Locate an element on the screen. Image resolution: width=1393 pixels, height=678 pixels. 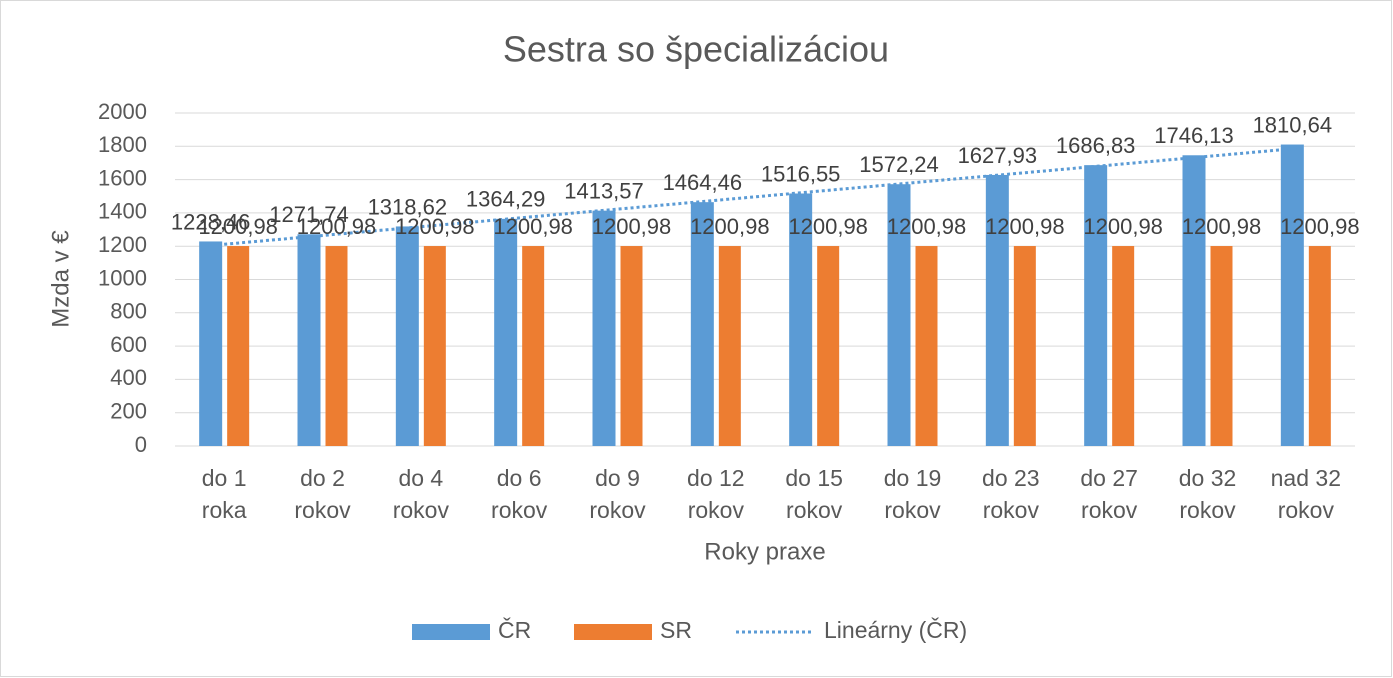
y-tick-label: 200 is located at coordinates (128, 411).